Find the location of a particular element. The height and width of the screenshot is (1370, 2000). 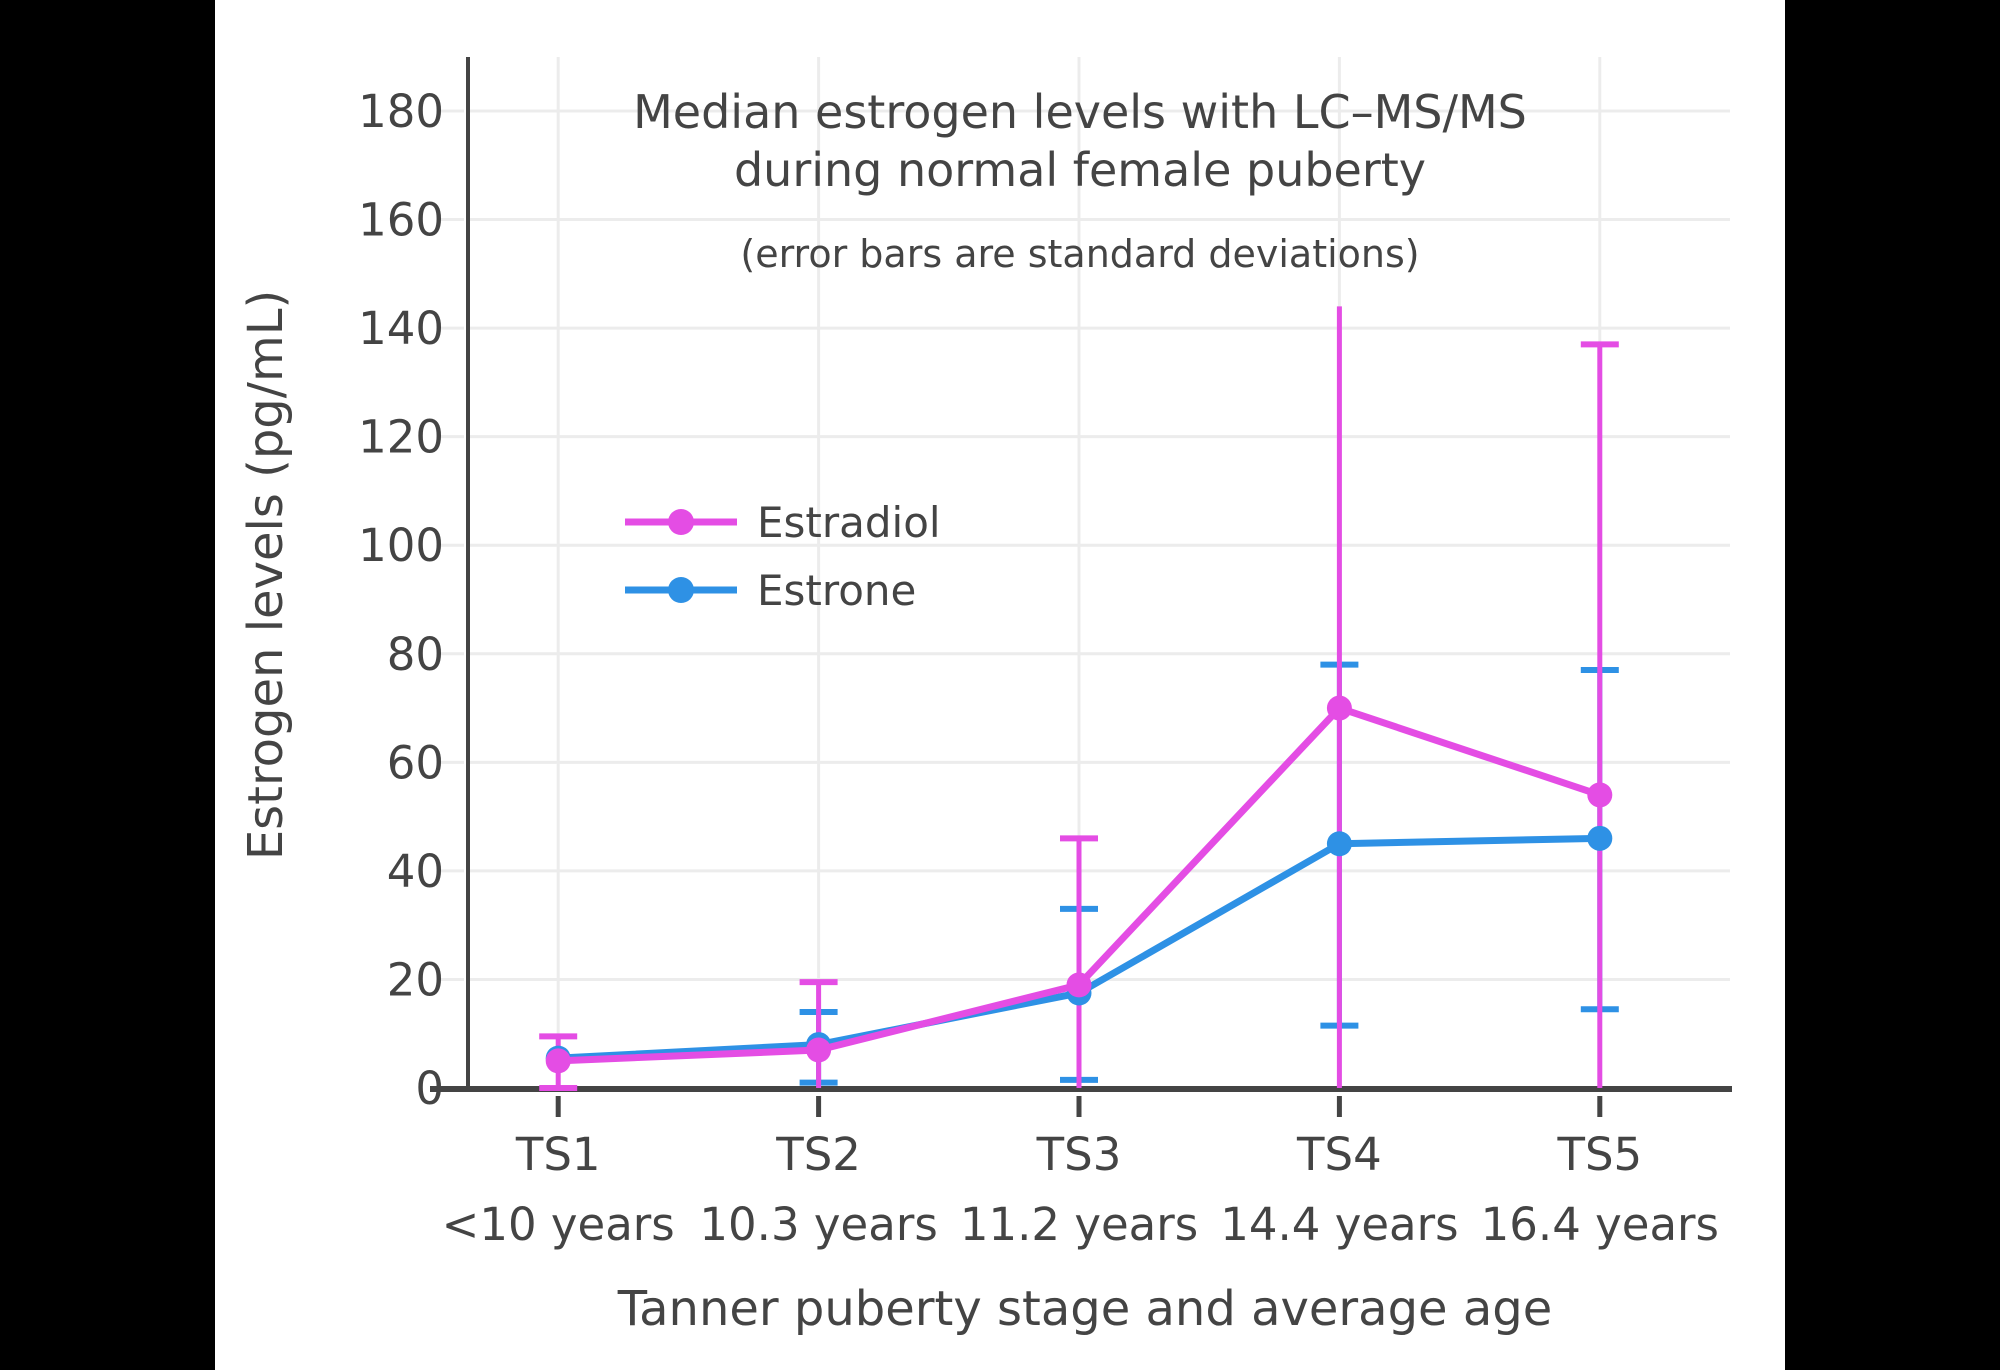

y-tick-label-0: 0 is located at coordinates (429, 1088).